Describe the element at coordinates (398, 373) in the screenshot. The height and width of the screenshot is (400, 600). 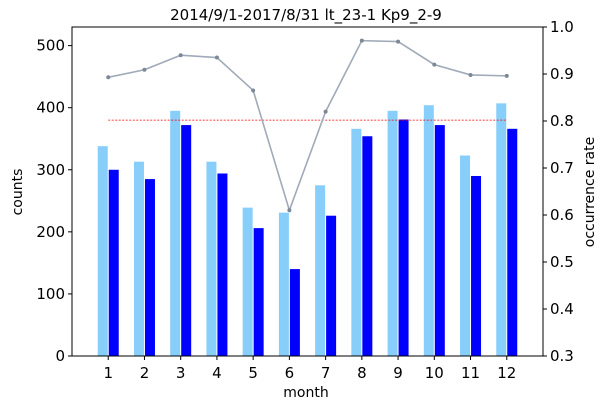
I see `x-tick-label-9: 9` at that location.